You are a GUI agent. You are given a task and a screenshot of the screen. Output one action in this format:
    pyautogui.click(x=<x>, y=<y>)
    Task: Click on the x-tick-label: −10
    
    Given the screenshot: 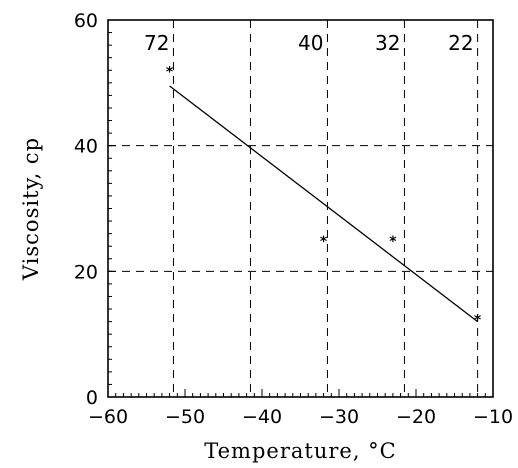 What is the action you would take?
    pyautogui.click(x=493, y=417)
    